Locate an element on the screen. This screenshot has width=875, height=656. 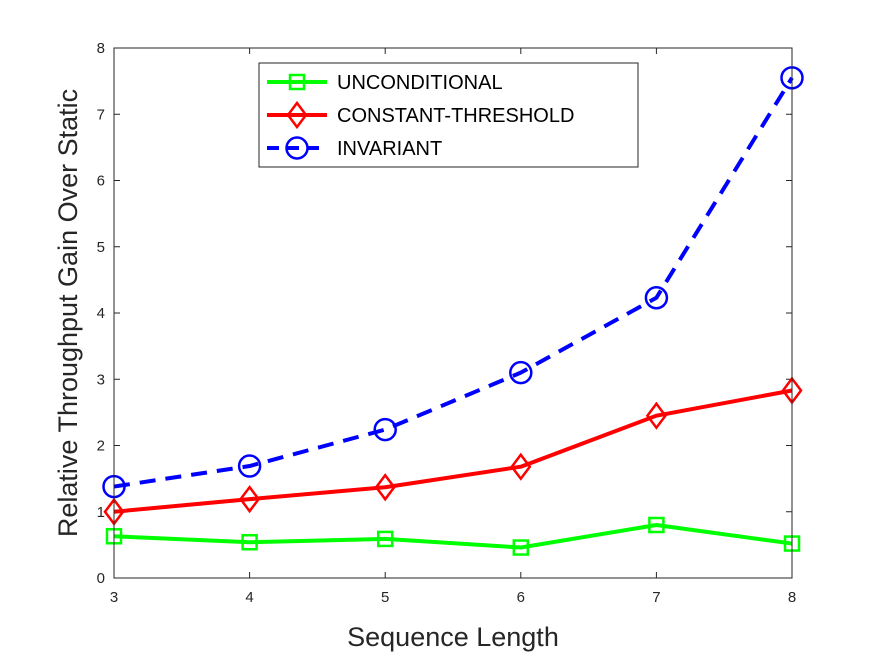
legend-marker-circle is located at coordinates (297, 148).